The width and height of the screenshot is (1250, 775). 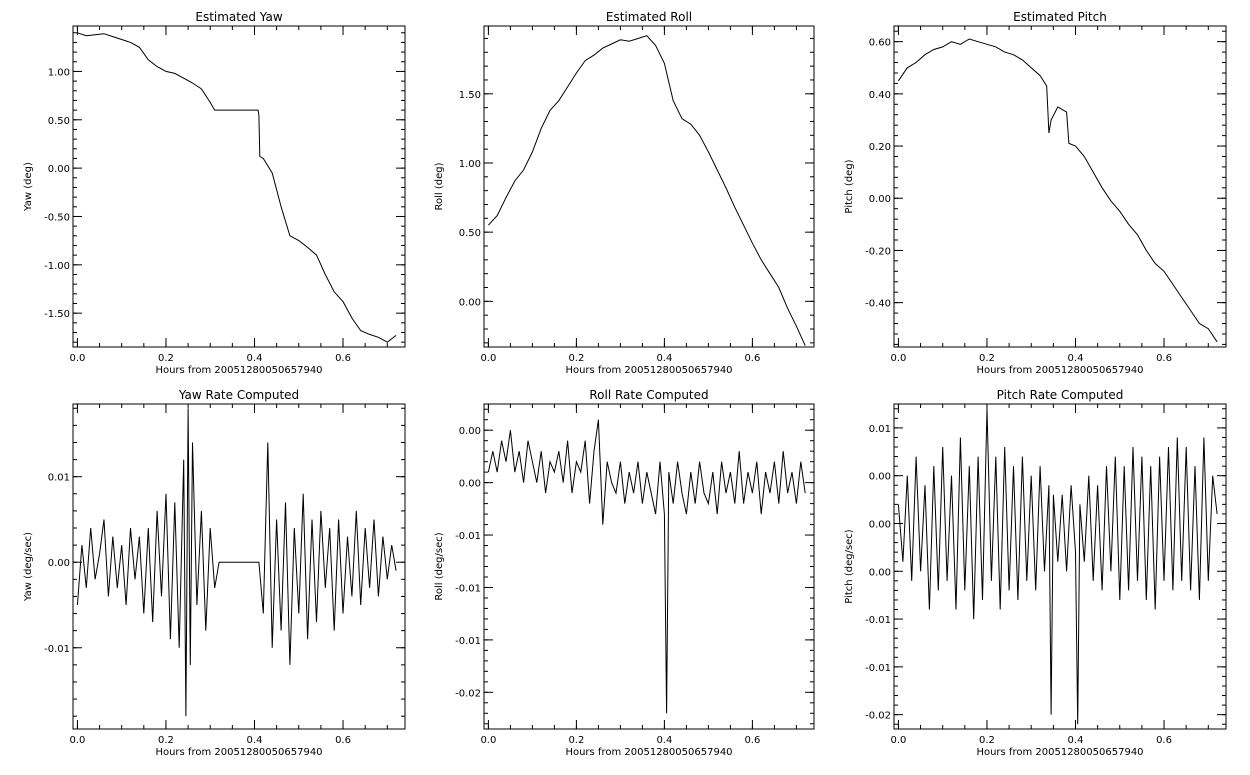 I want to click on chart-title: Estimated Pitch, so click(x=1060, y=17).